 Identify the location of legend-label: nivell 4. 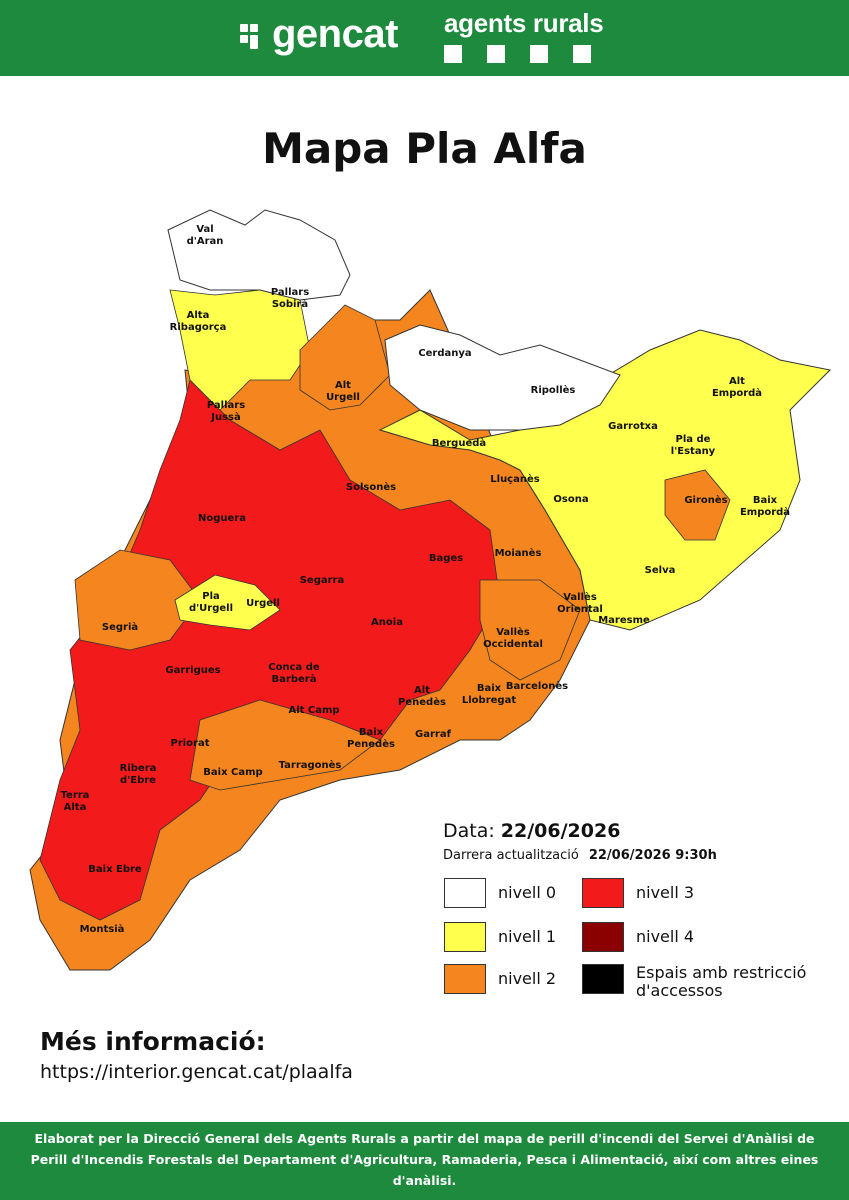
(665, 936).